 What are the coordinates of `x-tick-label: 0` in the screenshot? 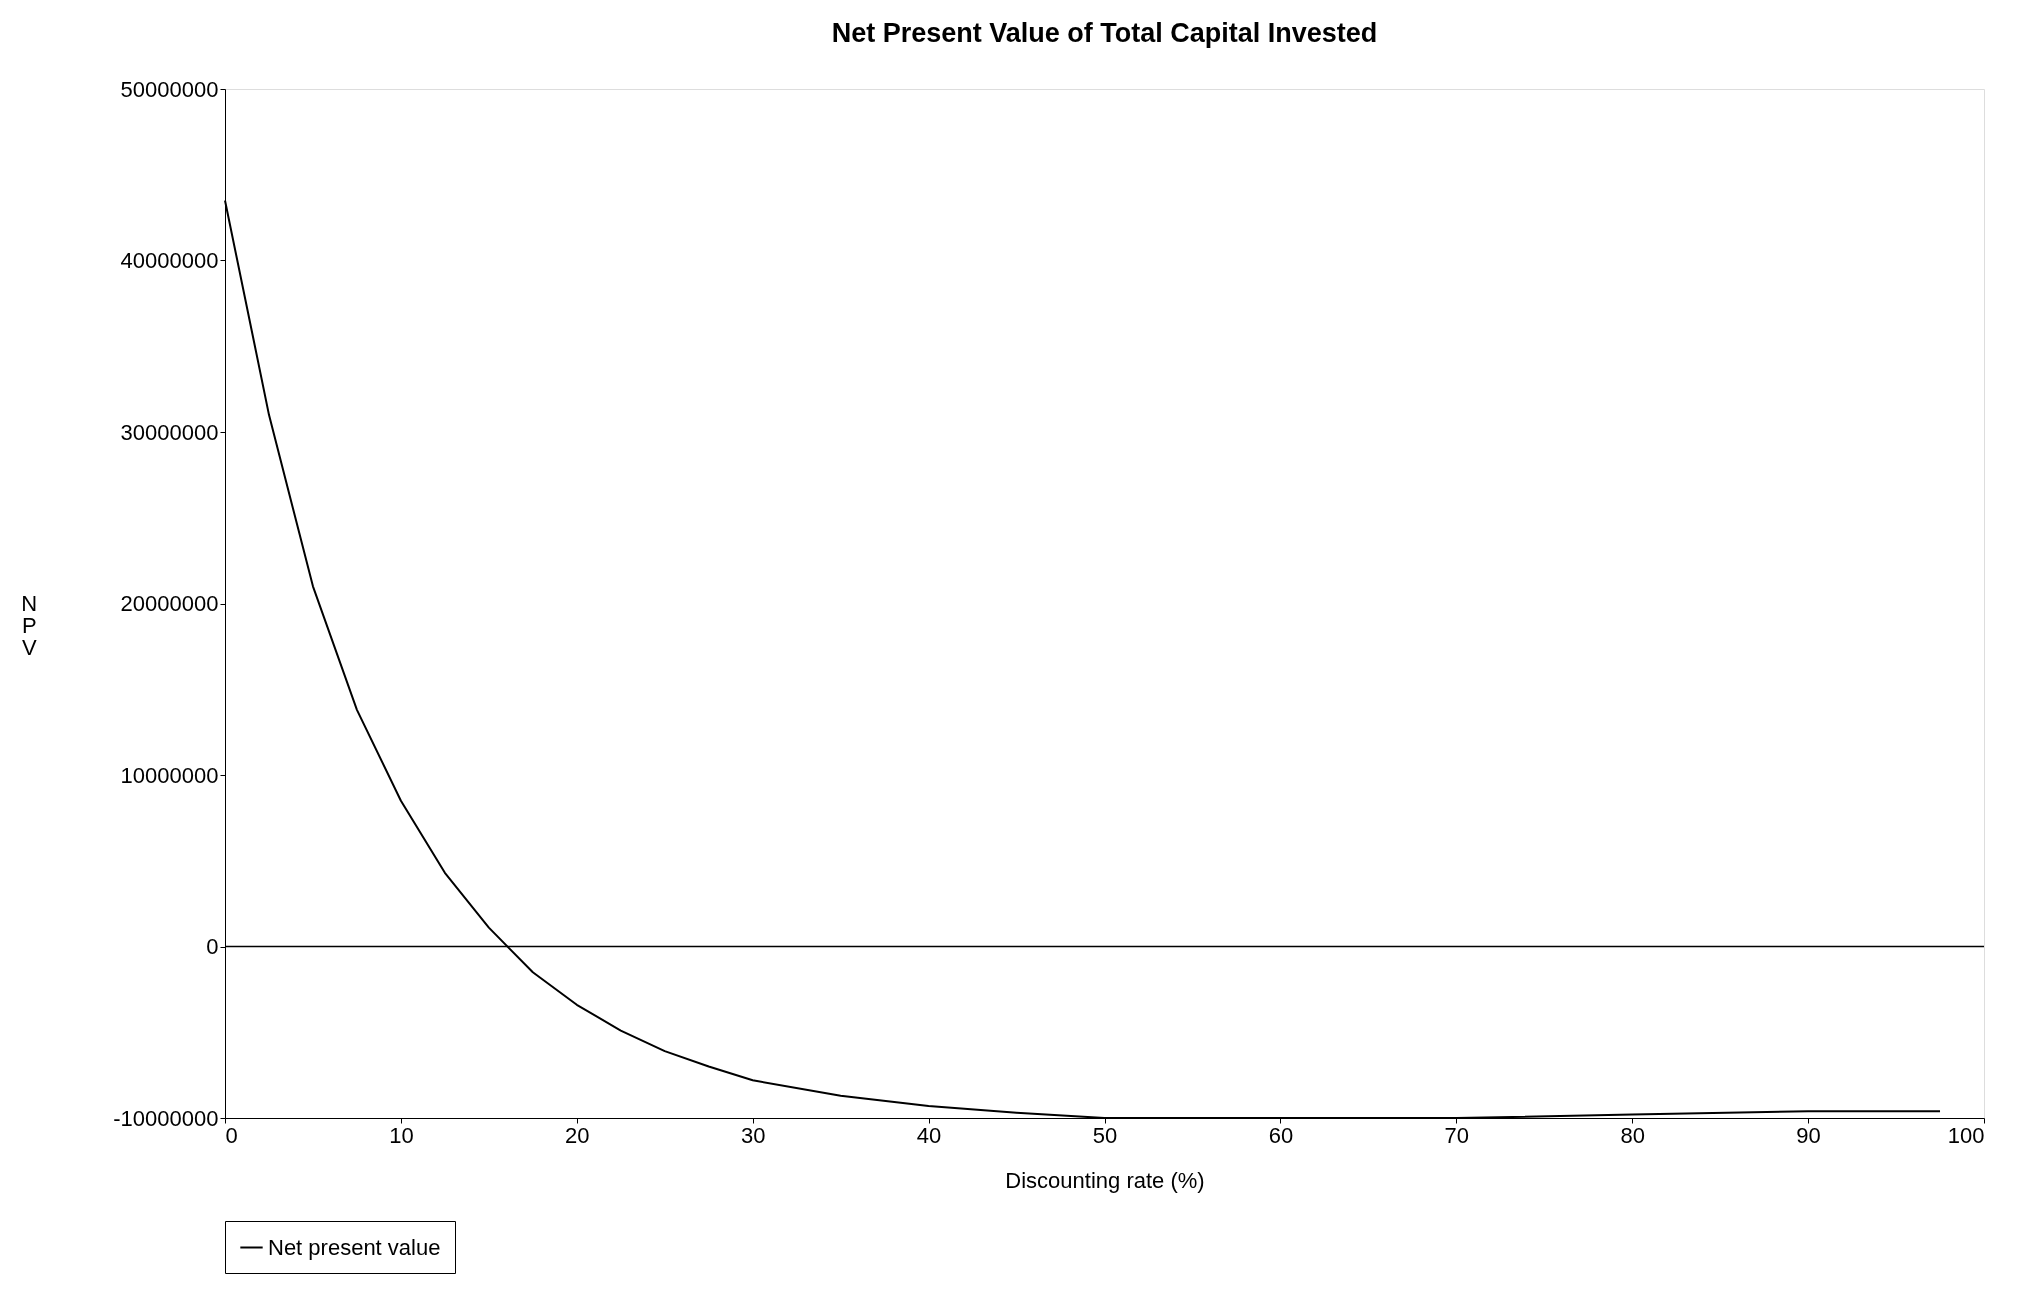 It's located at (231, 1135).